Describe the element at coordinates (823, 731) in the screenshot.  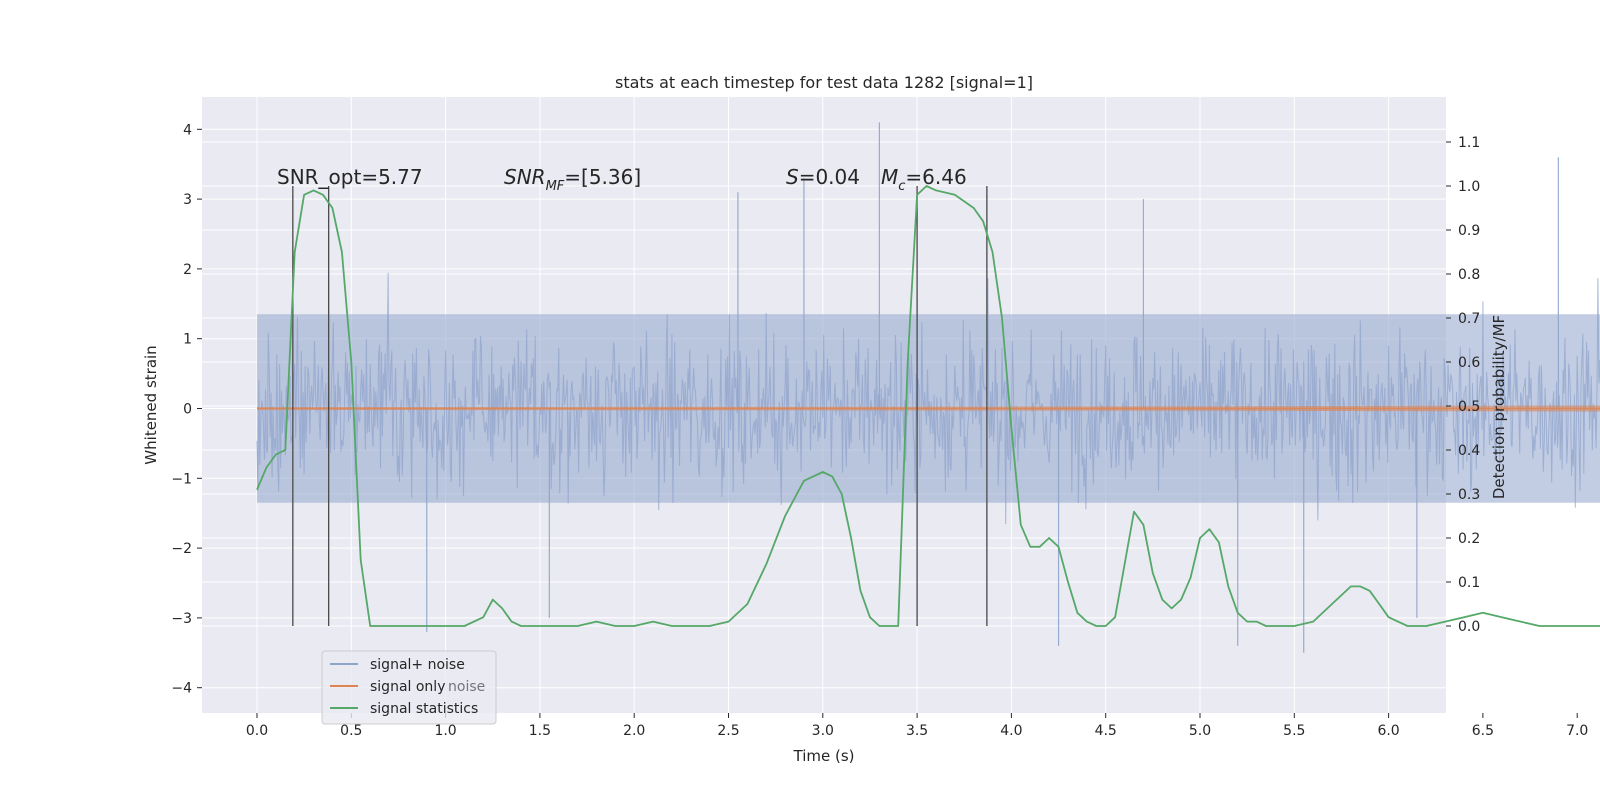
I see `x-tick-label: 3.0` at that location.